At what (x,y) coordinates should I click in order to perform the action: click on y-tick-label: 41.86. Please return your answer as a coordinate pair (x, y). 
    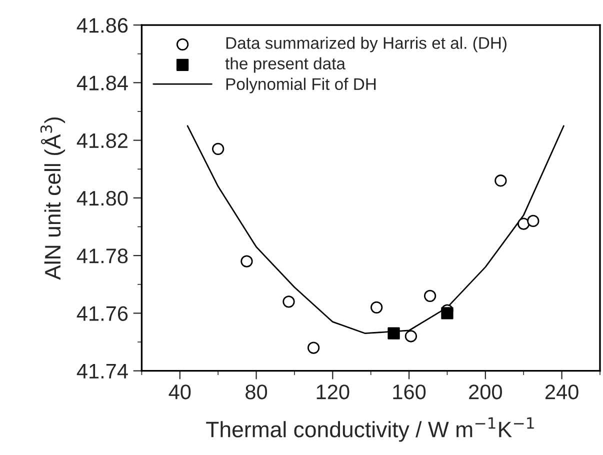
    Looking at the image, I should click on (102, 25).